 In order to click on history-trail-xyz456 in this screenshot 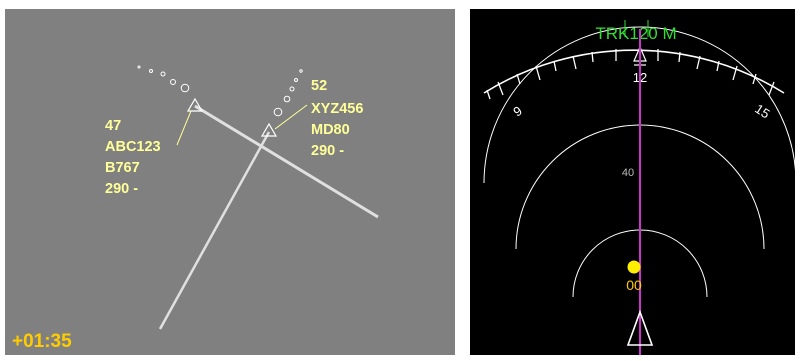, I will do `click(288, 93)`.